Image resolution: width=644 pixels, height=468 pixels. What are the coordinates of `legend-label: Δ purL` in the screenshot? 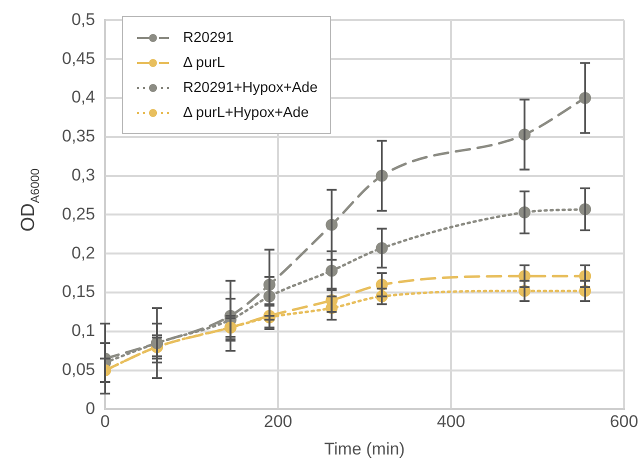 It's located at (204, 62).